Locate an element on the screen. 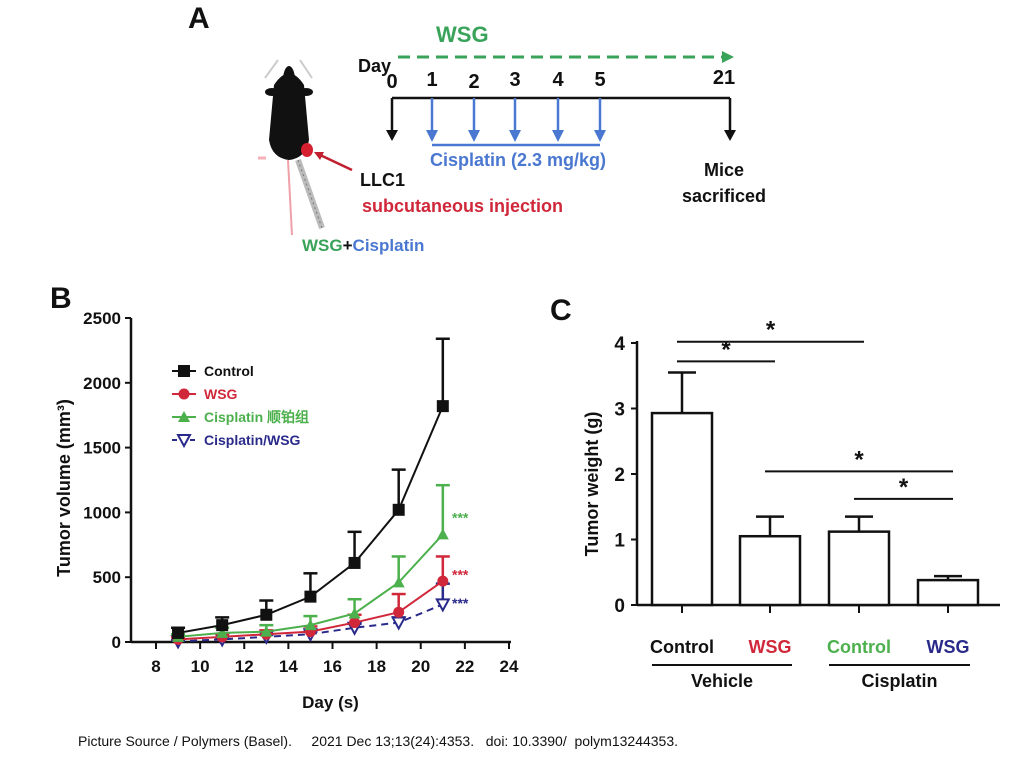 This screenshot has width=1024, height=772. panel-b-letter: B is located at coordinates (61, 298).